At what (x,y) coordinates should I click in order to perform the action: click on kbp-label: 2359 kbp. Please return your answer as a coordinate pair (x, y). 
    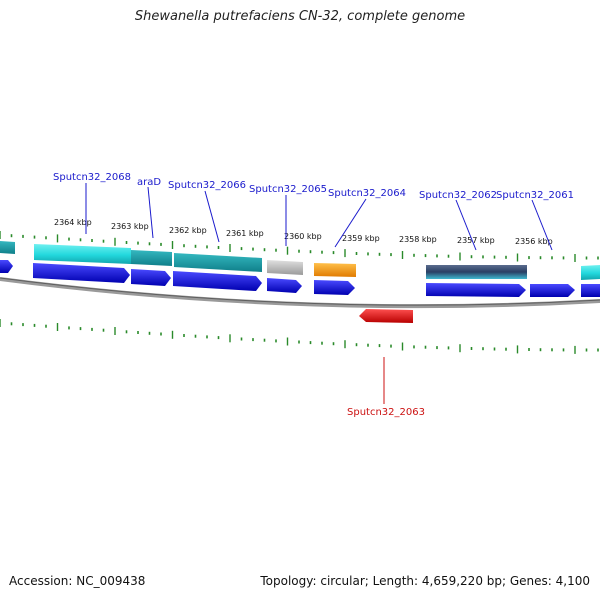
    Looking at the image, I should click on (361, 238).